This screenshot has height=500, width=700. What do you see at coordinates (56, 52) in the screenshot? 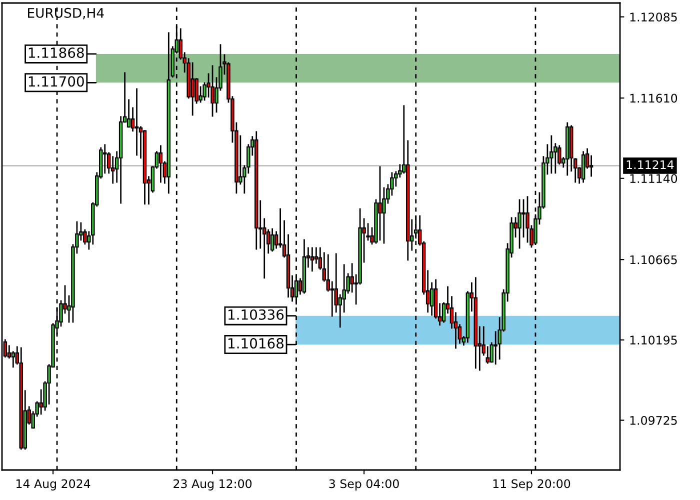
I see `annotation: 1.11868` at bounding box center [56, 52].